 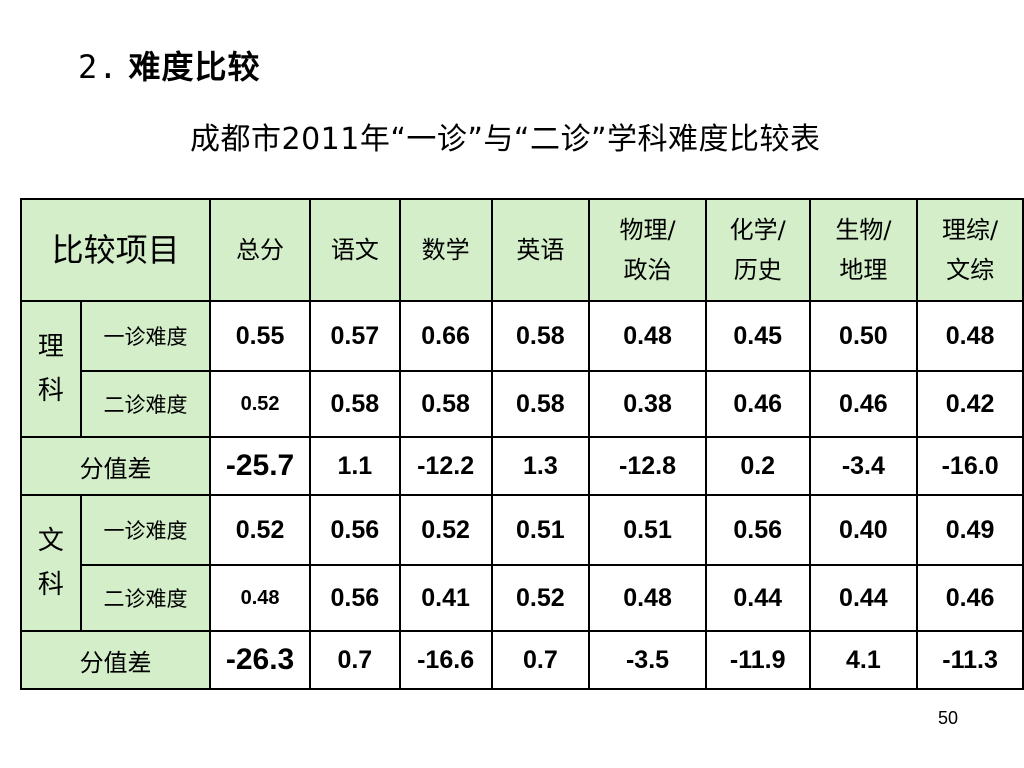 What do you see at coordinates (948, 718) in the screenshot?
I see `page-number: 50` at bounding box center [948, 718].